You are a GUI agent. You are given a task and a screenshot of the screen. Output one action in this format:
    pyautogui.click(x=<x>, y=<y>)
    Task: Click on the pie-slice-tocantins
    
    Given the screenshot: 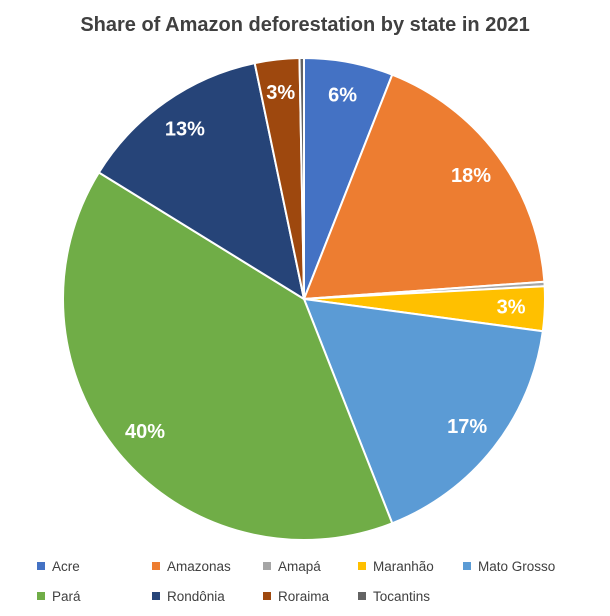 What is the action you would take?
    pyautogui.click(x=301, y=178)
    